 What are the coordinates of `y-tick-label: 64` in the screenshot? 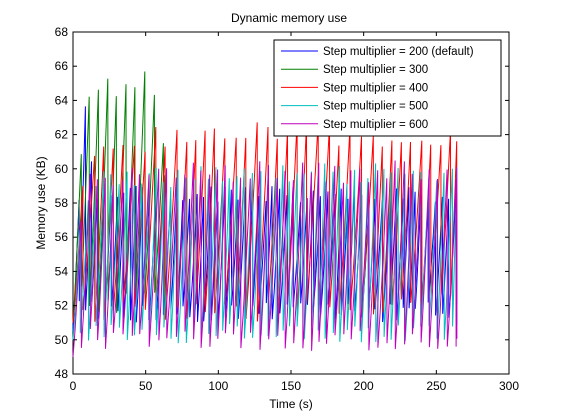 It's located at (62, 100).